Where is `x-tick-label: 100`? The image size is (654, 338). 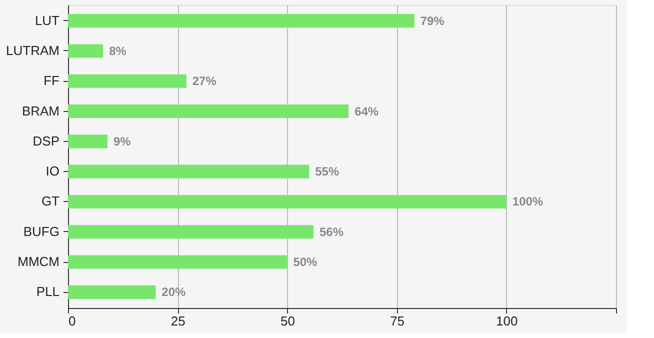
x-tick-label: 100 is located at coordinates (507, 321).